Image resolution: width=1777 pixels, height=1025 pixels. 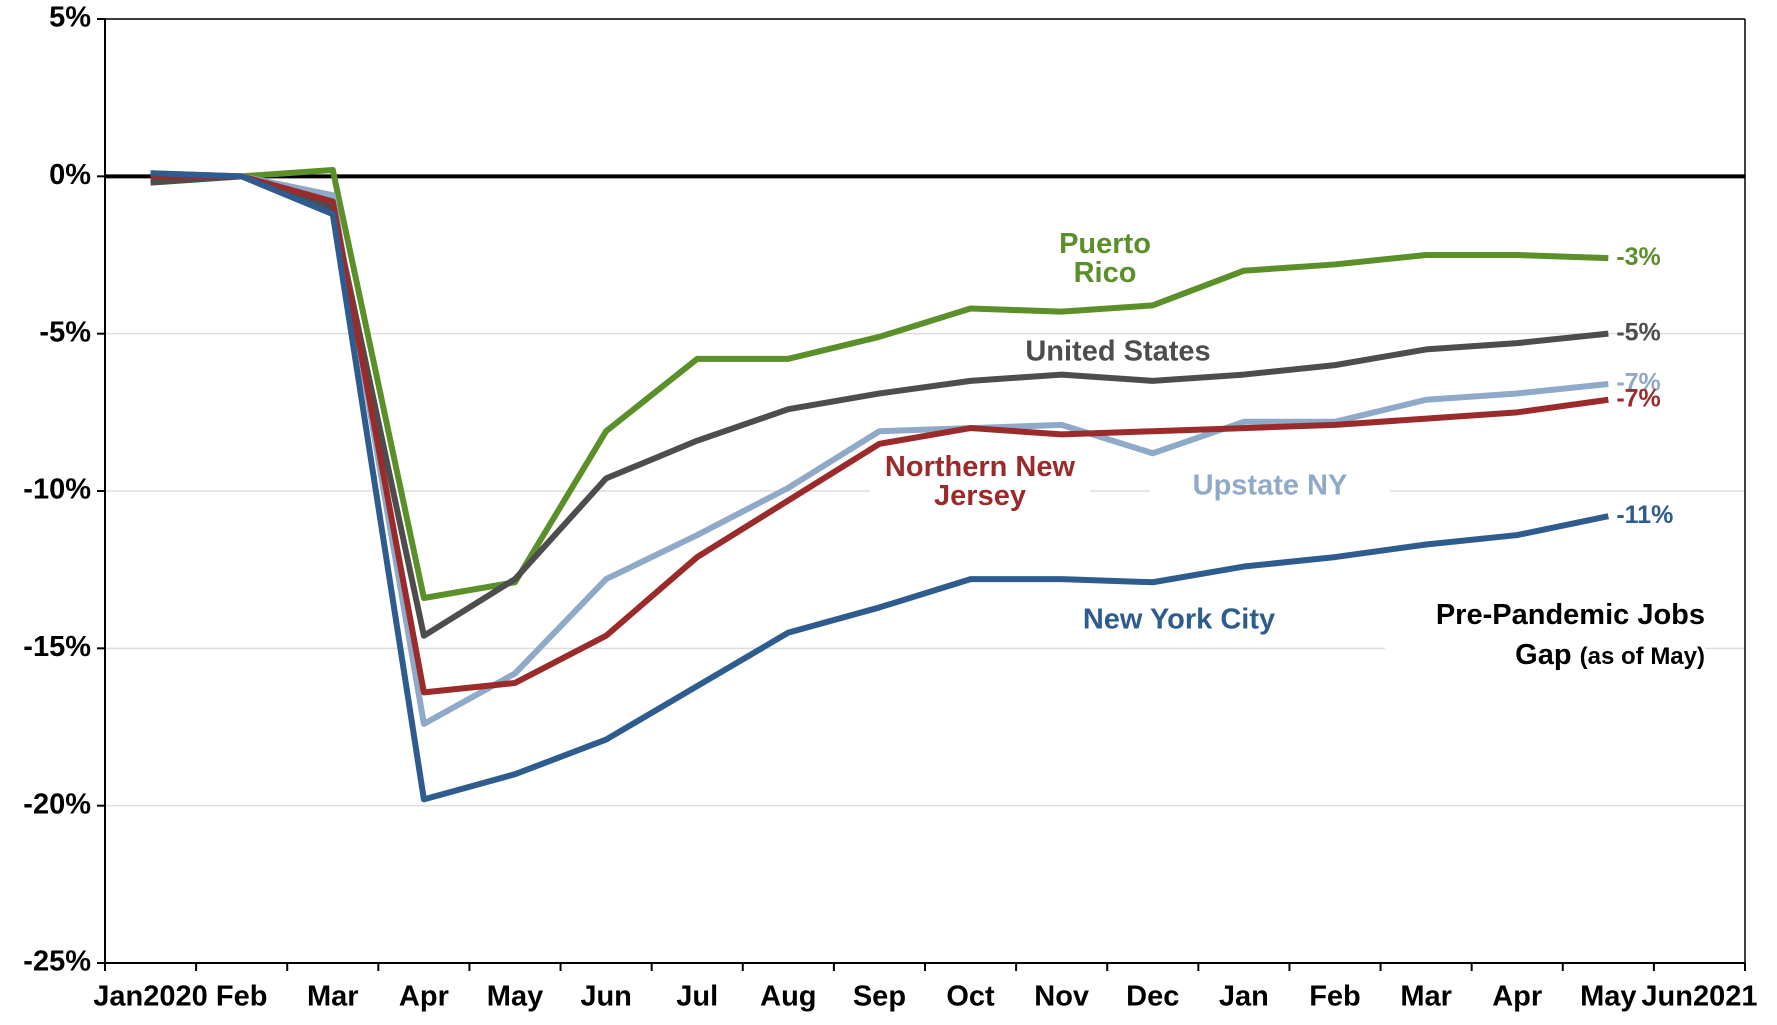 What do you see at coordinates (970, 997) in the screenshot?
I see `x-tick-label: Oct` at bounding box center [970, 997].